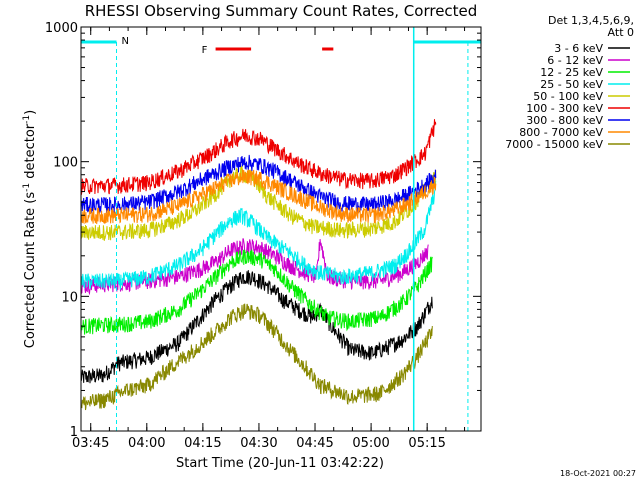 The image size is (640, 480). Describe the element at coordinates (564, 120) in the screenshot. I see `legend-label-300-800kev: 300 - 800 keV` at that location.